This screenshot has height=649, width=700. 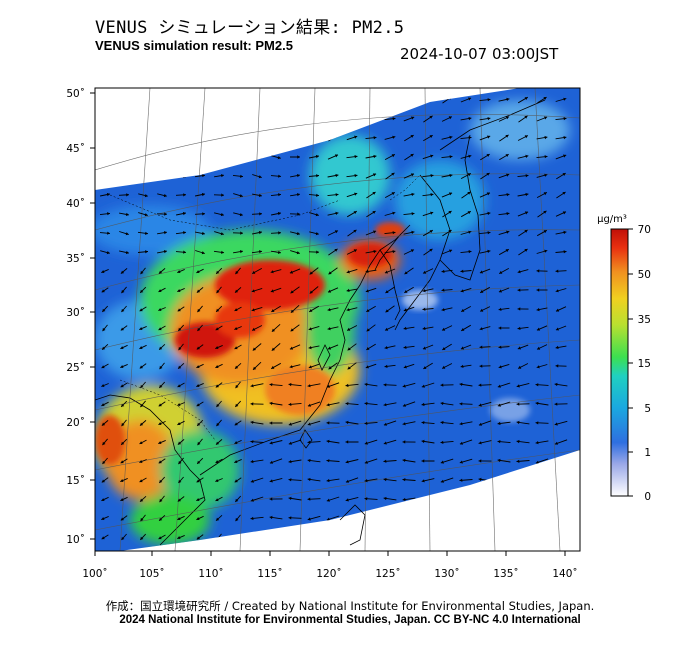 What do you see at coordinates (387, 574) in the screenshot?
I see `lon-label: 125˚` at bounding box center [387, 574].